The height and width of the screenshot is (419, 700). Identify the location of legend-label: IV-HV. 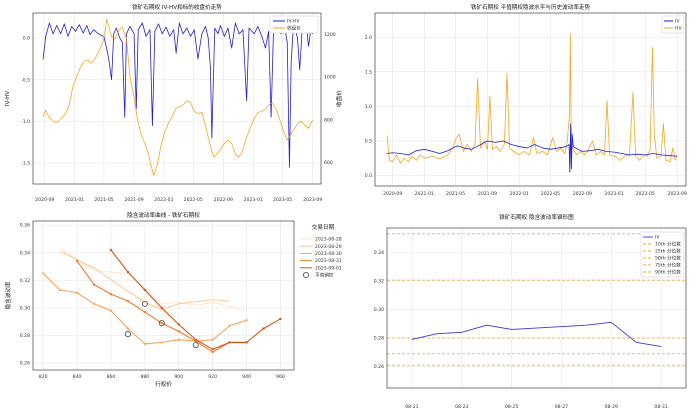
(293, 22).